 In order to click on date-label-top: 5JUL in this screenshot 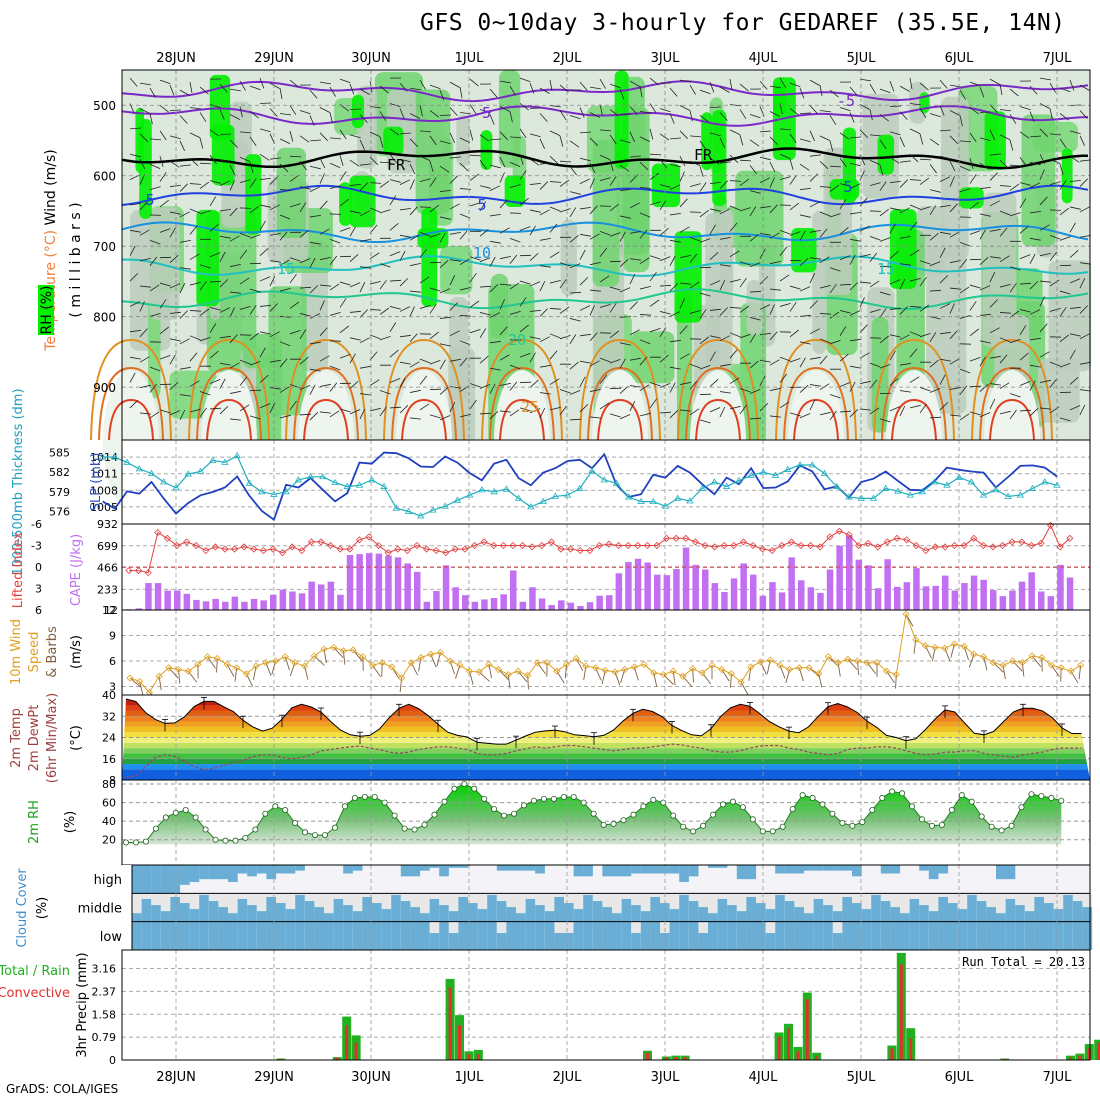, I will do `click(862, 58)`.